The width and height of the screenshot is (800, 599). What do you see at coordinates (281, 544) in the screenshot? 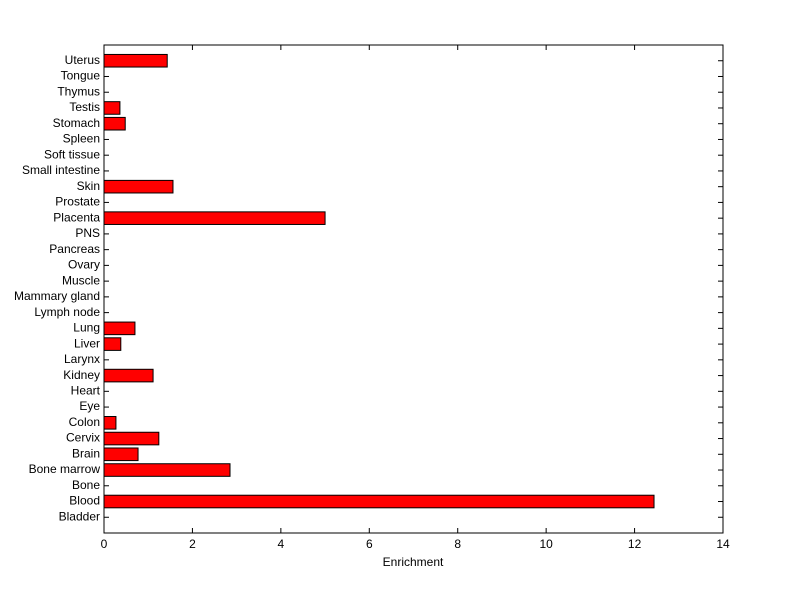
I see `x-tick-label: 4` at bounding box center [281, 544].